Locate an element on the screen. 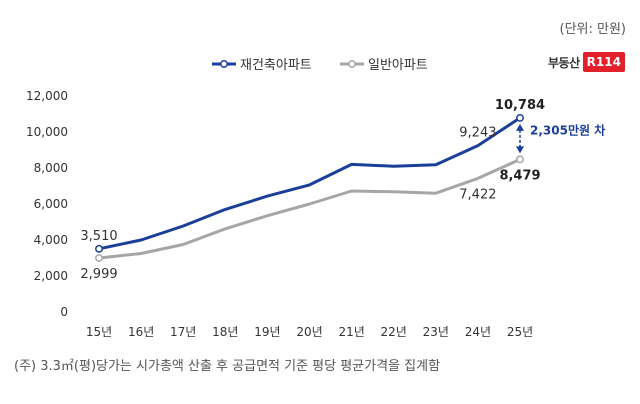 The width and height of the screenshot is (640, 404). x-tick-label-2: 17년 is located at coordinates (183, 332).